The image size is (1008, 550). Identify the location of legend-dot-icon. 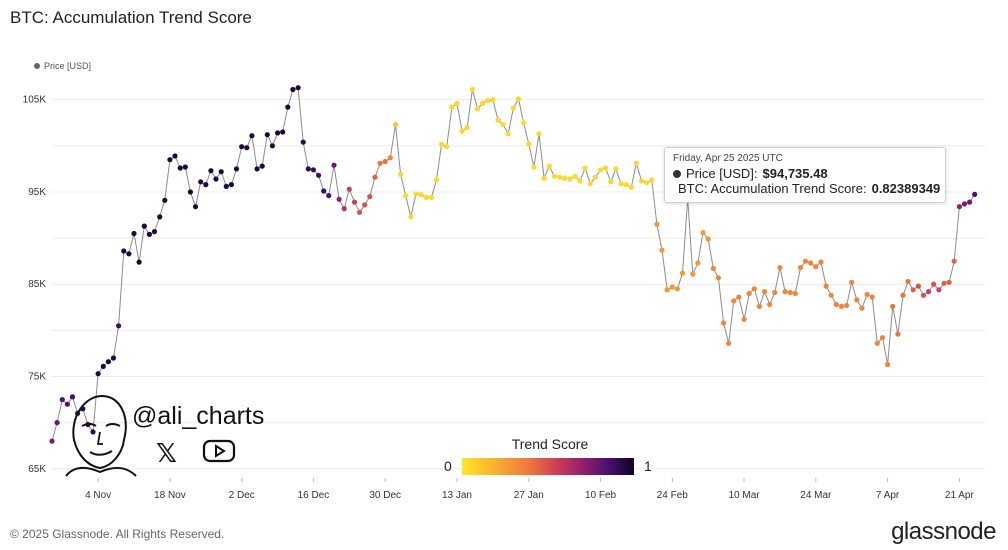
(37, 66).